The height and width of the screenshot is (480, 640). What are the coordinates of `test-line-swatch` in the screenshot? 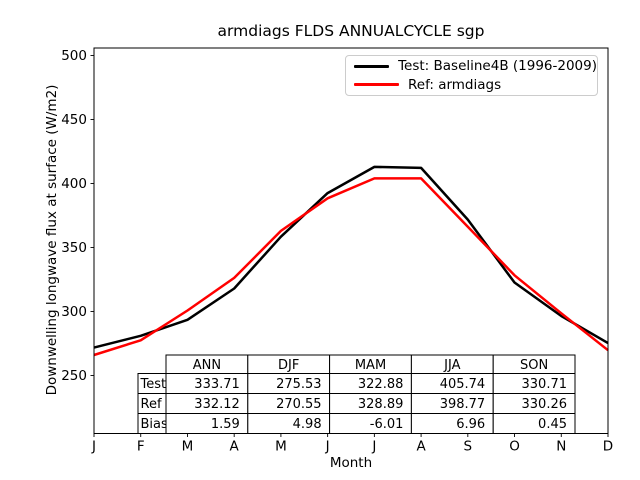 It's located at (372, 66).